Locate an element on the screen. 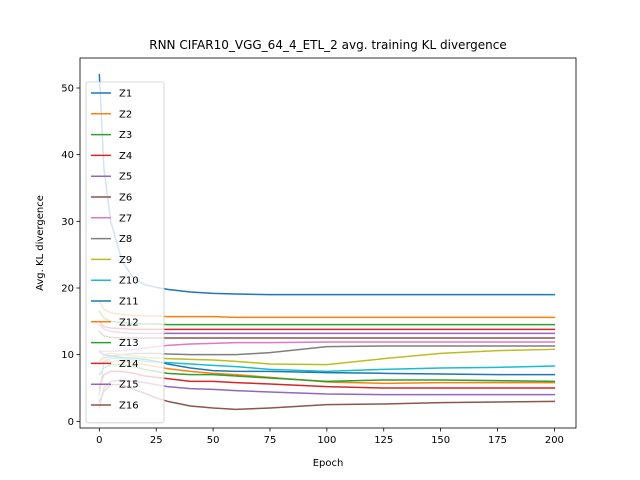 This screenshot has height=480, width=640. legend-label: Z4 is located at coordinates (125, 156).